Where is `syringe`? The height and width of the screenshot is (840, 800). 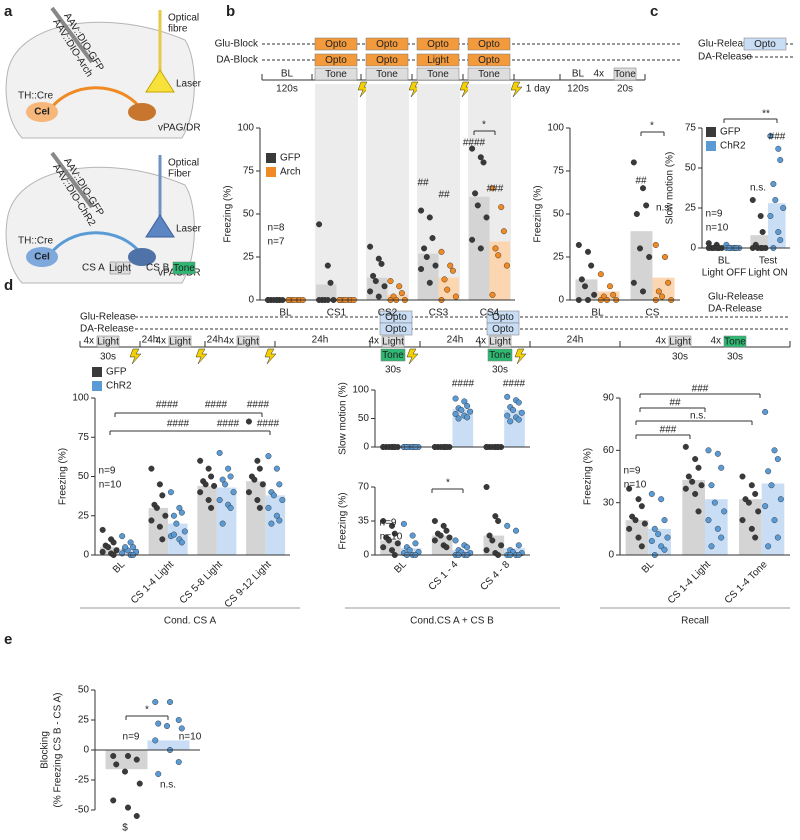
syringe is located at coordinates (72, 180).